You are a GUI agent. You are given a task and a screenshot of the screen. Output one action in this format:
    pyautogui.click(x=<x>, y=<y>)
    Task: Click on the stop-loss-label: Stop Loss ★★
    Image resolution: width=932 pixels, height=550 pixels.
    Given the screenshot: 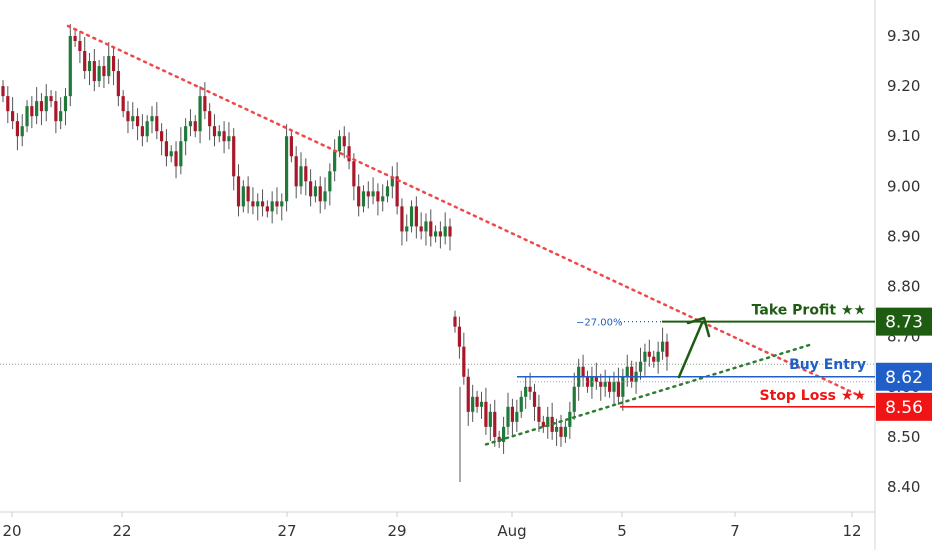 What is the action you would take?
    pyautogui.click(x=813, y=396)
    